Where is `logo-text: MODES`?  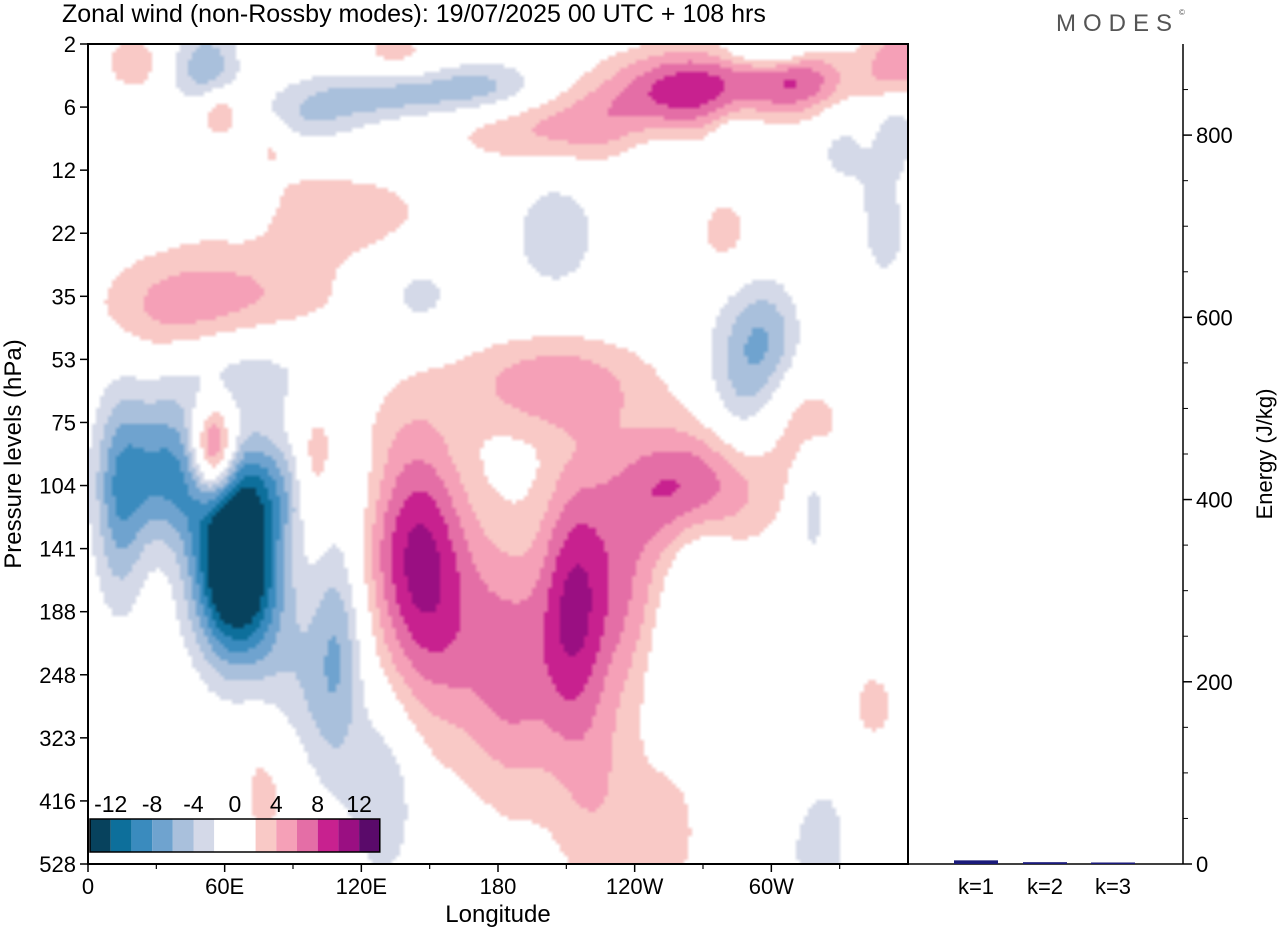 logo-text: MODES is located at coordinates (1118, 23).